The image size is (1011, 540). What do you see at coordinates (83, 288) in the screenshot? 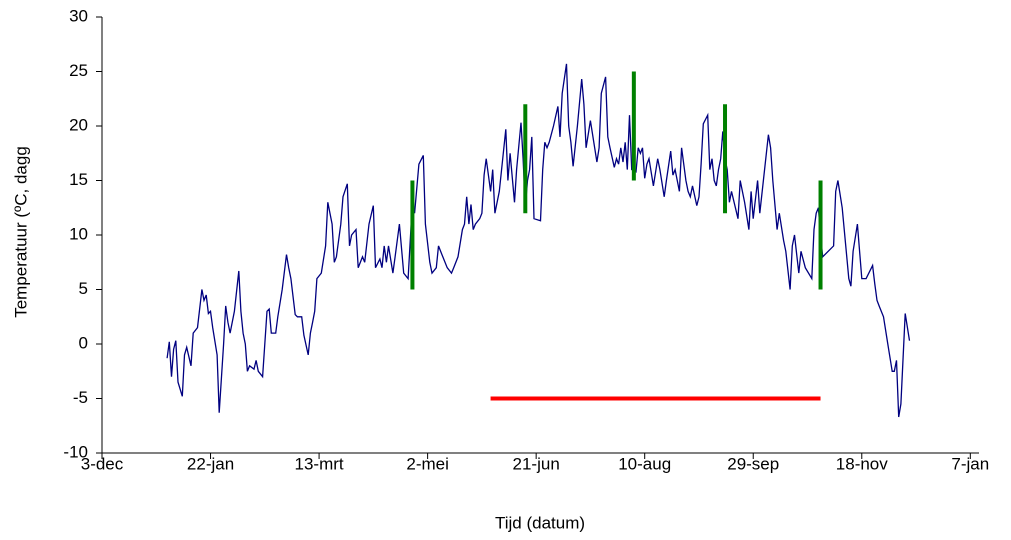
I see `y-tick-label: 5` at bounding box center [83, 288].